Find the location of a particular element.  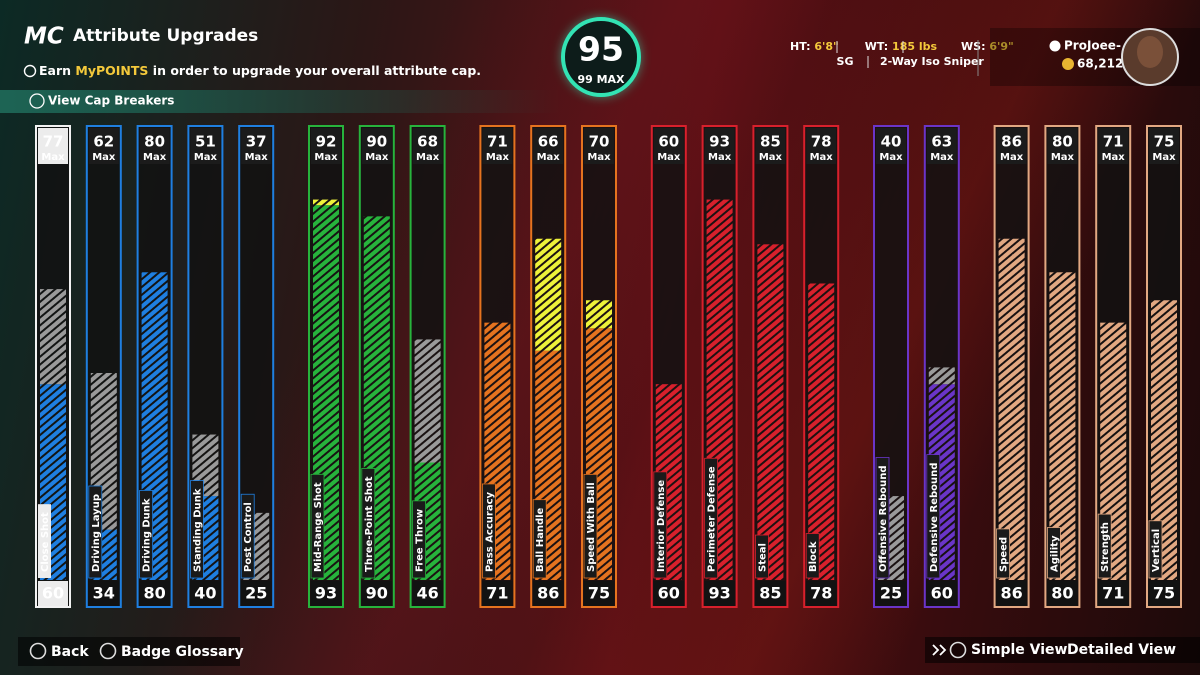

attribute-fill is located at coordinates (1011, 409).